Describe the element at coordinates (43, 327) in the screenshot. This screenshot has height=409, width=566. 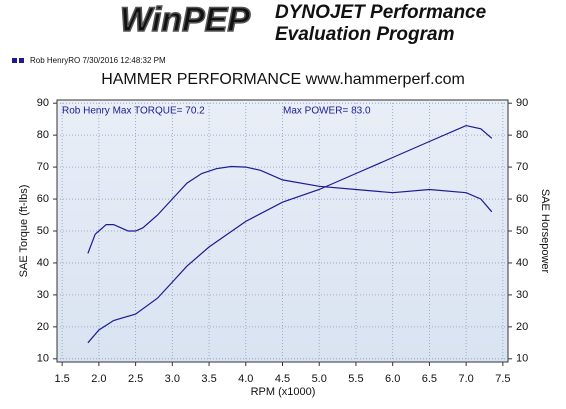
I see `y-tick-label: 20` at that location.